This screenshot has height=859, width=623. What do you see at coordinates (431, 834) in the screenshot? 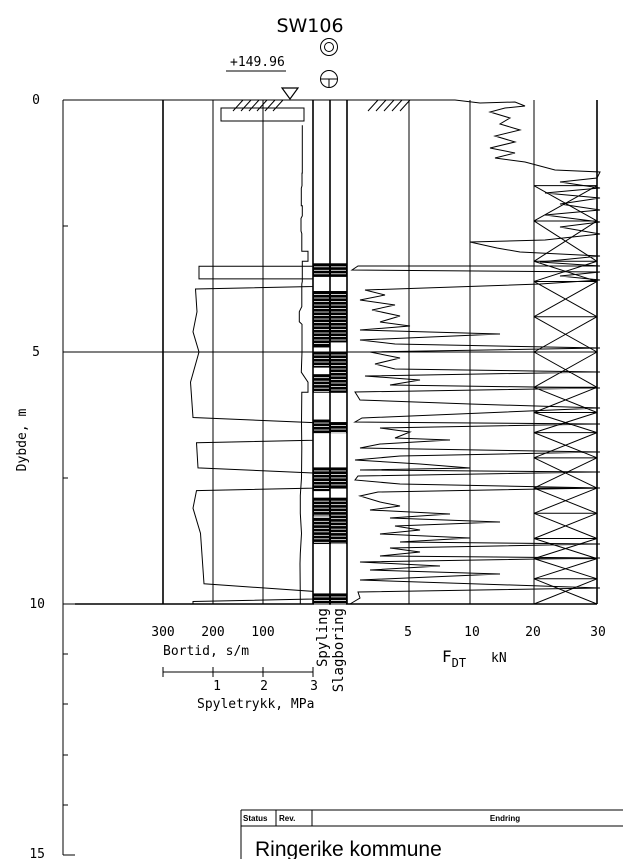
I see `title-block: Status Rev. Endring Ringerike kommune` at bounding box center [431, 834].